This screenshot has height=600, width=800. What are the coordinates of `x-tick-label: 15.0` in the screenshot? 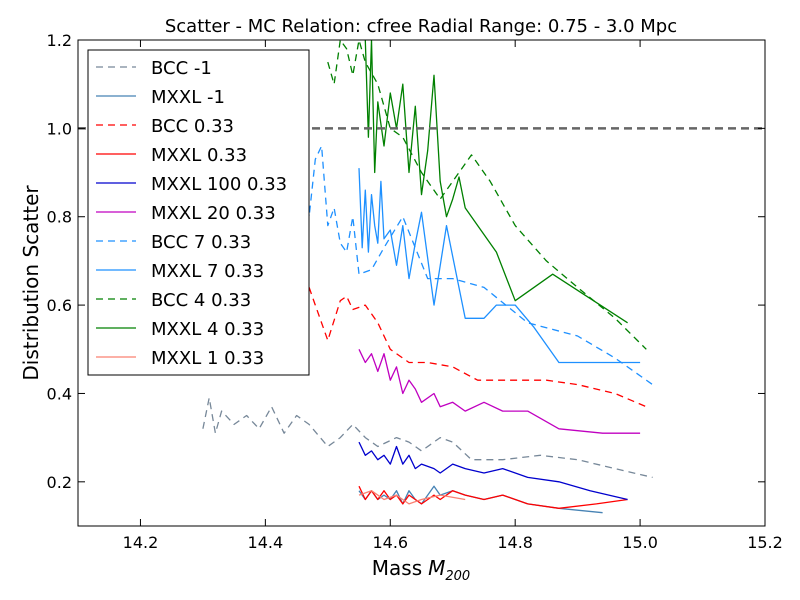 It's located at (640, 542).